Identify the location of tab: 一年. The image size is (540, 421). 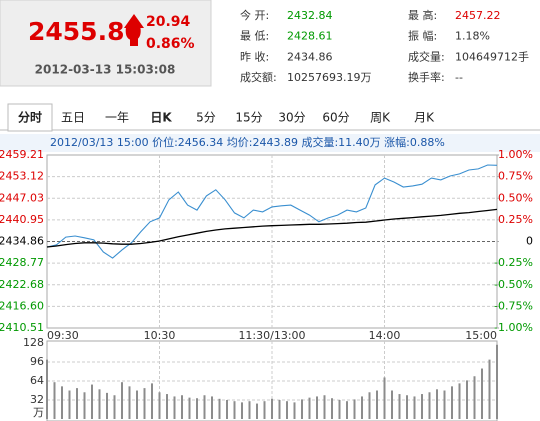
(117, 118).